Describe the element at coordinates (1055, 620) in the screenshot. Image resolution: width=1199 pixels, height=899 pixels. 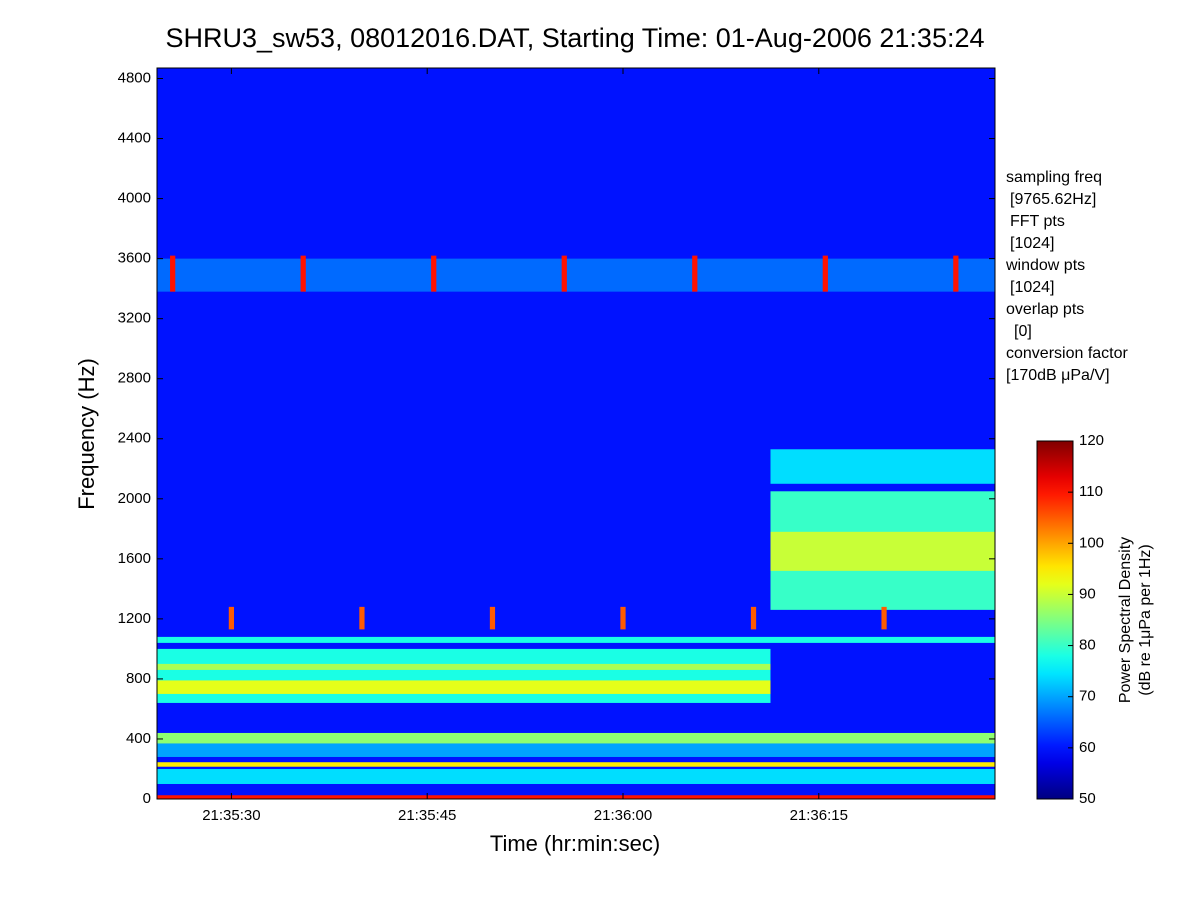
I see `colorbar` at that location.